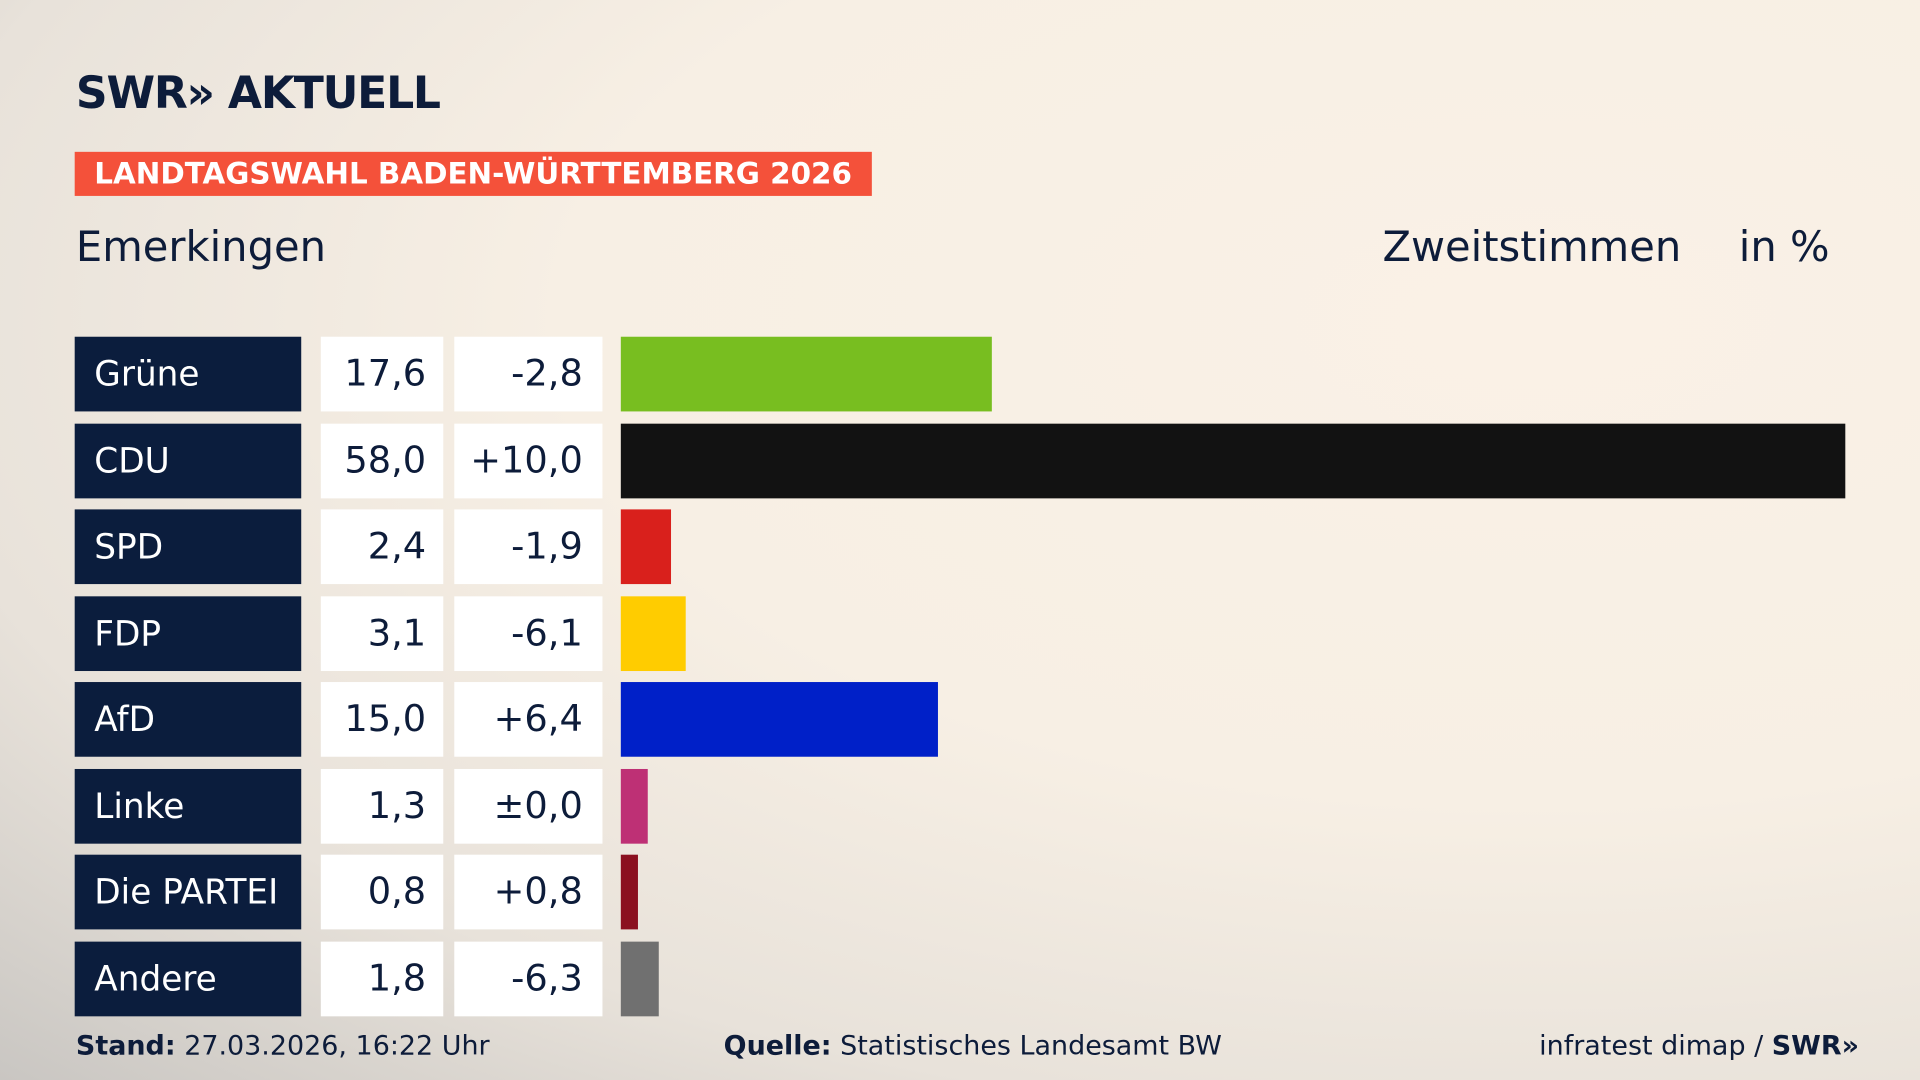 Image resolution: width=1920 pixels, height=1080 pixels. I want to click on vote-type-label: Zweitstimmen, so click(1532, 247).